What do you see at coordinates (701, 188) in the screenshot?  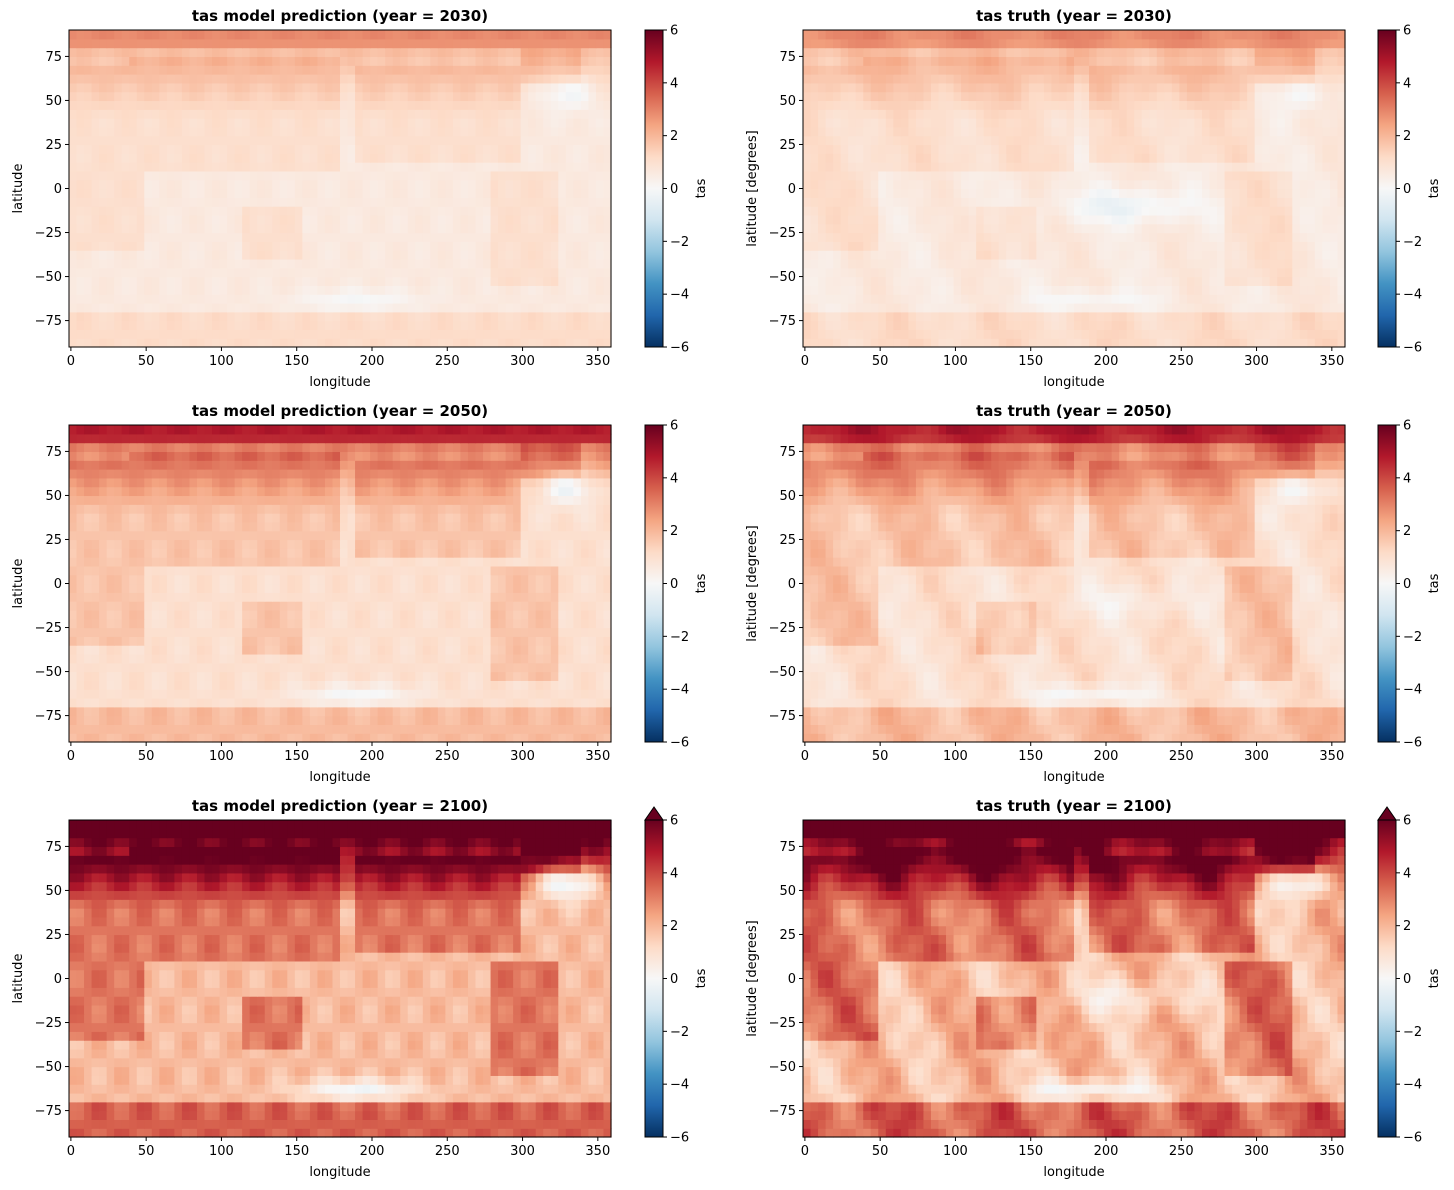 I see `colorbar-label: tas` at bounding box center [701, 188].